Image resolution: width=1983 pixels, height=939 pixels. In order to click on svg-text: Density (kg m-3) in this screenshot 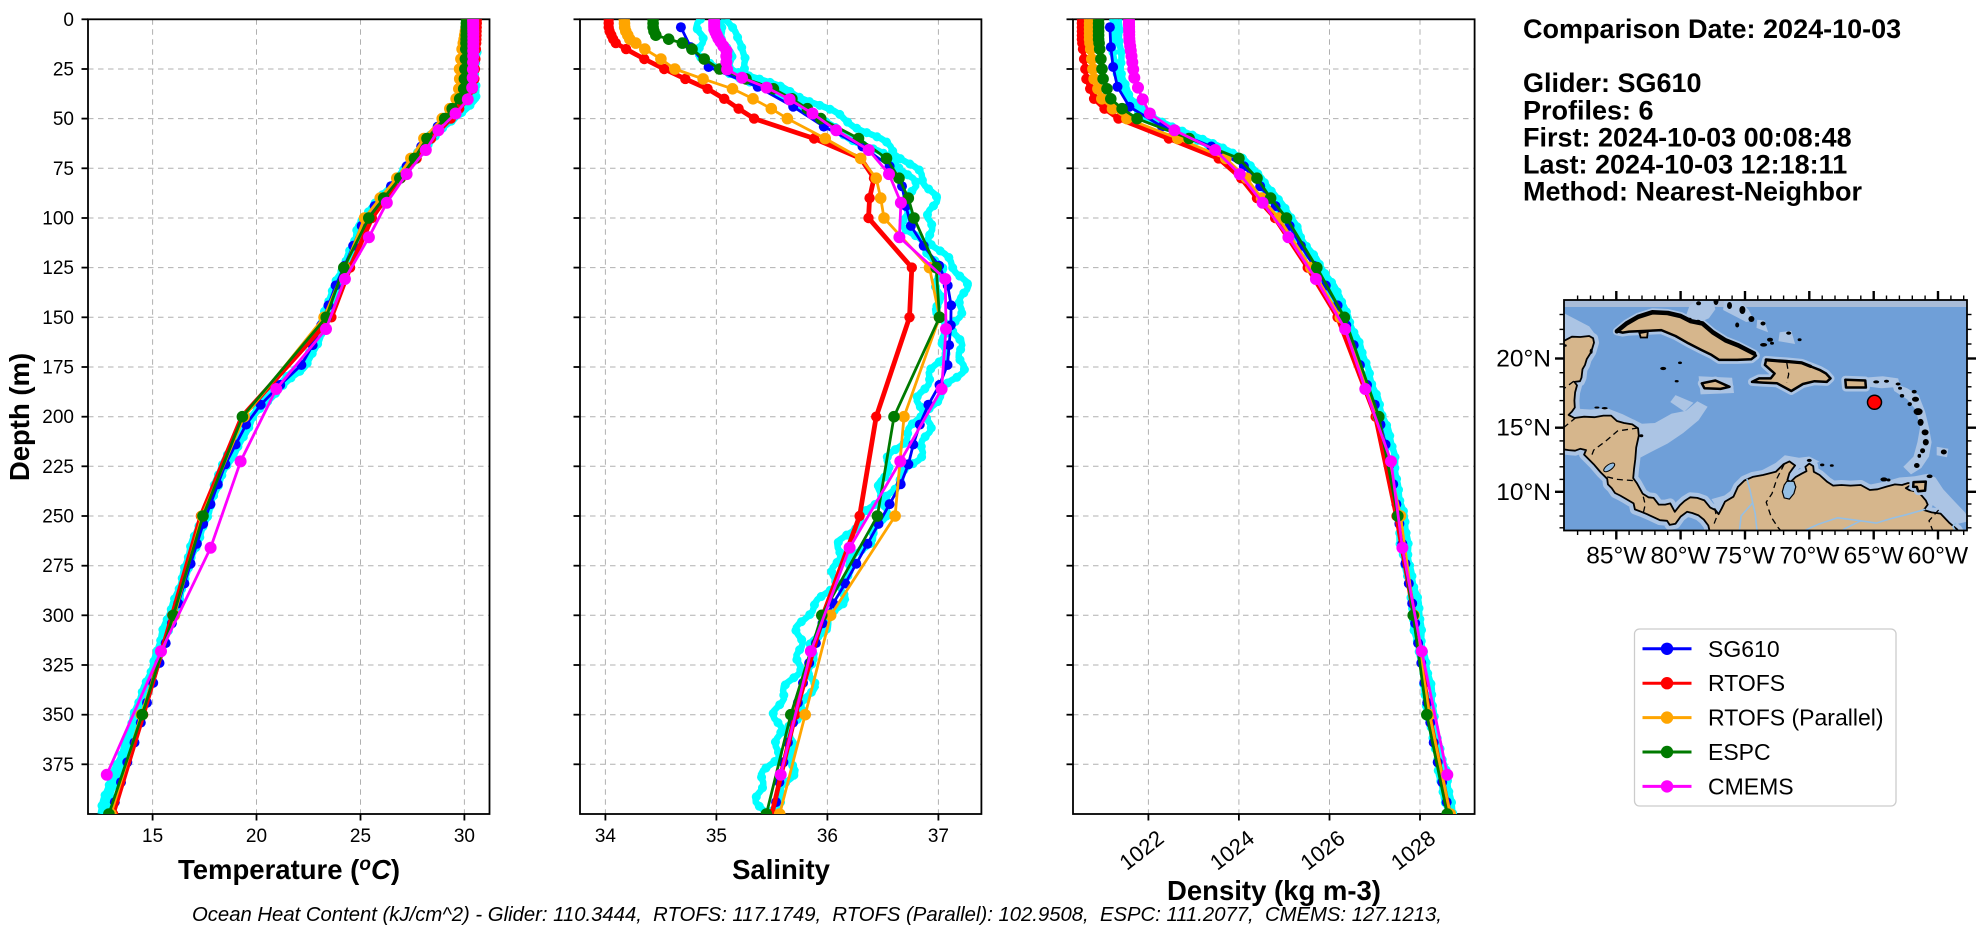, I will do `click(1274, 890)`.